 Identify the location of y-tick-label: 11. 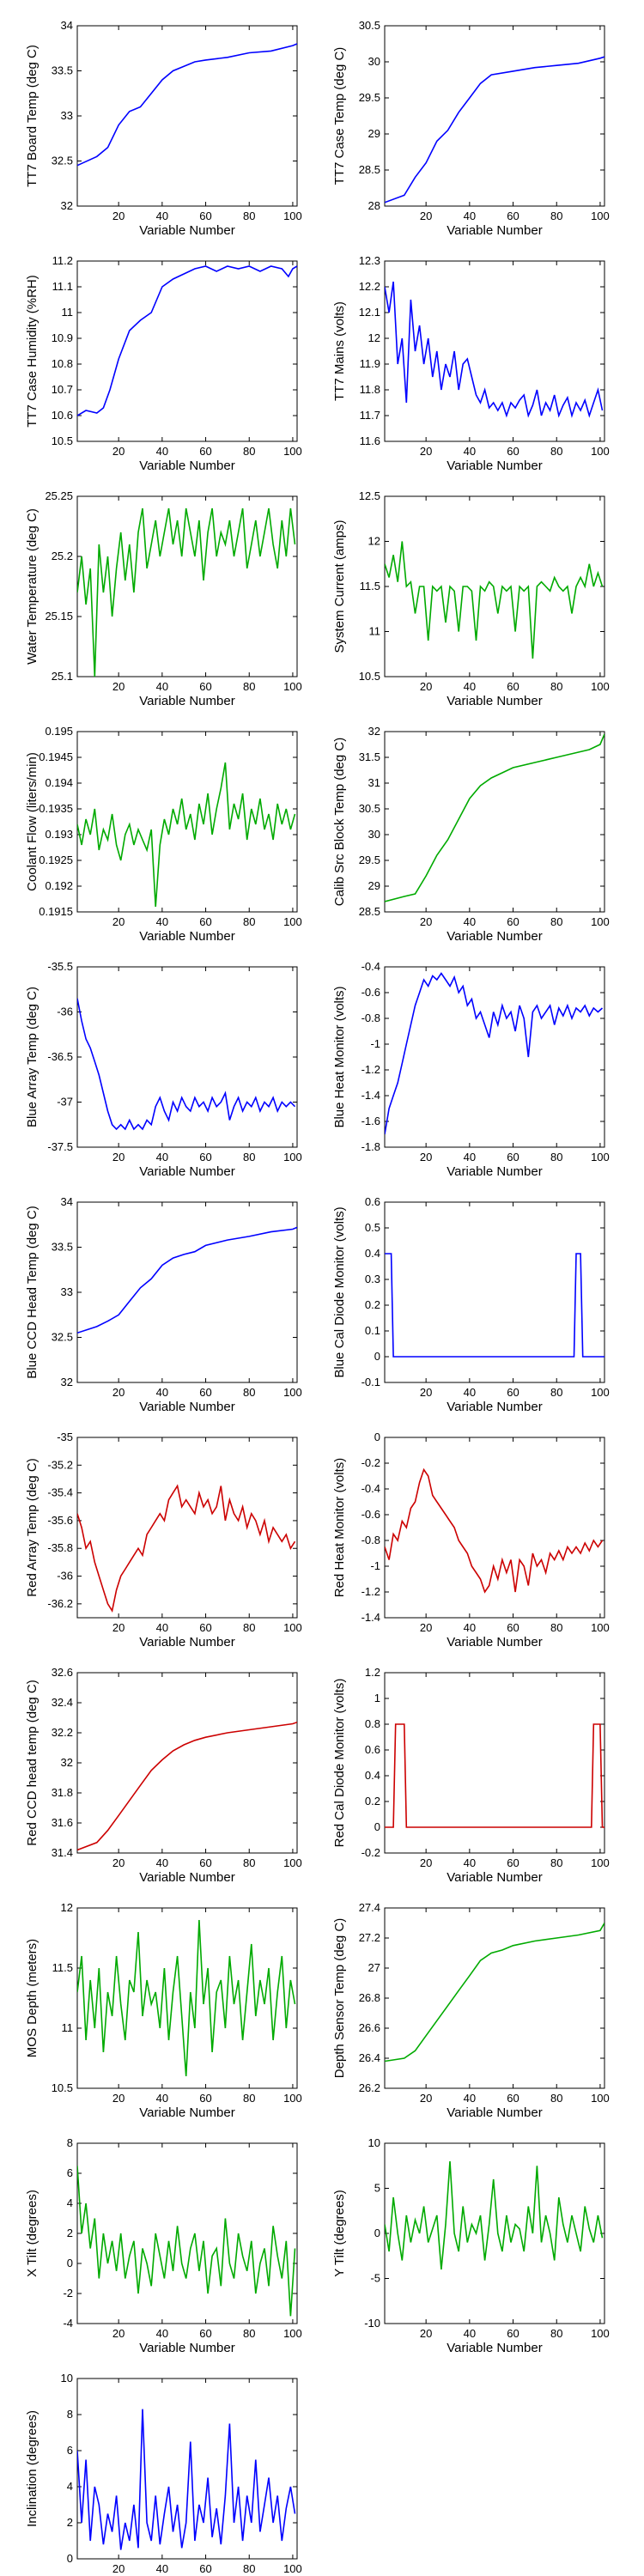
(68, 312).